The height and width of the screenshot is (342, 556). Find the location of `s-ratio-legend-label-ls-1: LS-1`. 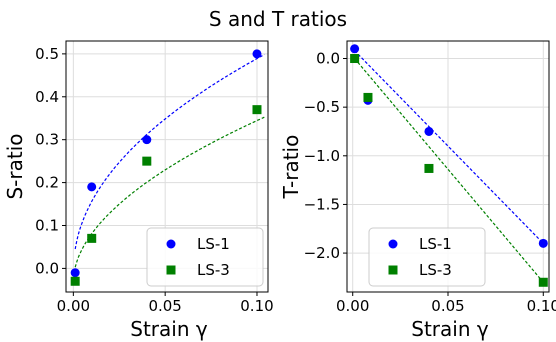

s-ratio-legend-label-ls-1: LS-1 is located at coordinates (213, 244).